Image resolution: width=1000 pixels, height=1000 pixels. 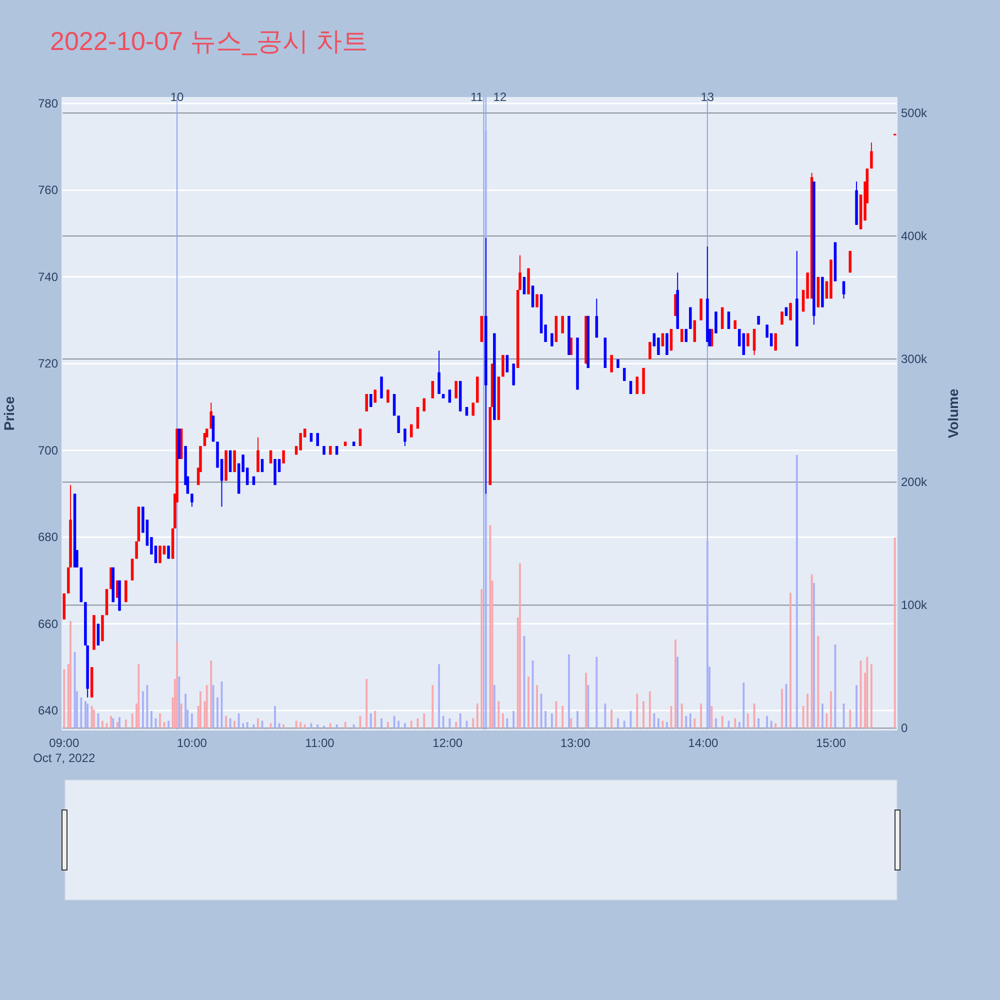 What do you see at coordinates (500, 97) in the screenshot?
I see `ref-line-label: 12` at bounding box center [500, 97].